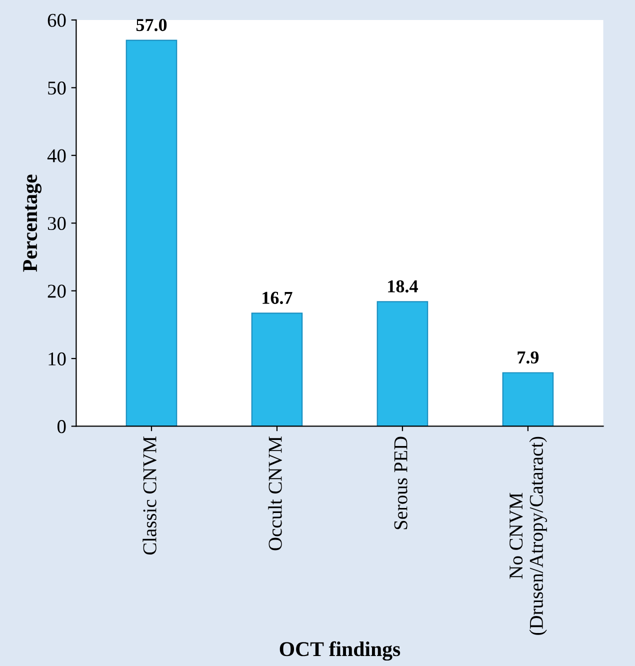 The image size is (635, 666). What do you see at coordinates (56, 155) in the screenshot?
I see `y-tick-label: 40` at bounding box center [56, 155].